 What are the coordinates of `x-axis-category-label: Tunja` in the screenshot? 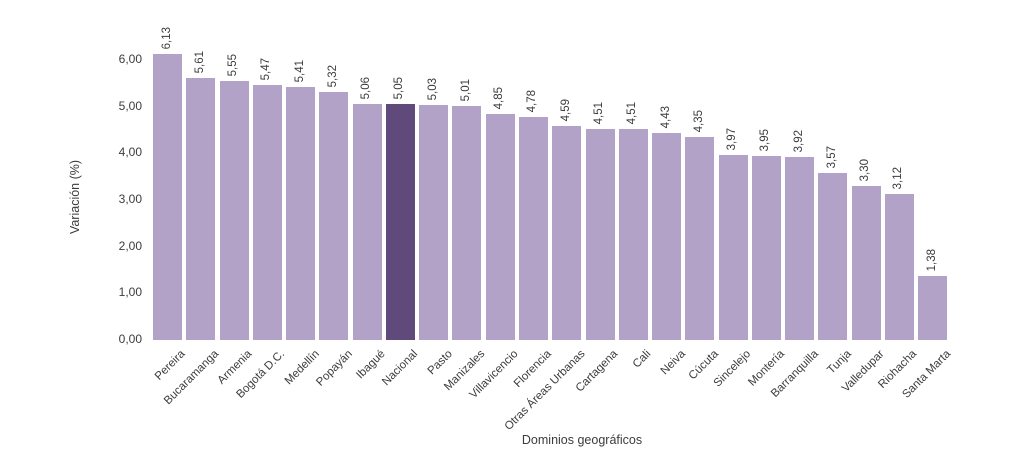 It's located at (839, 362).